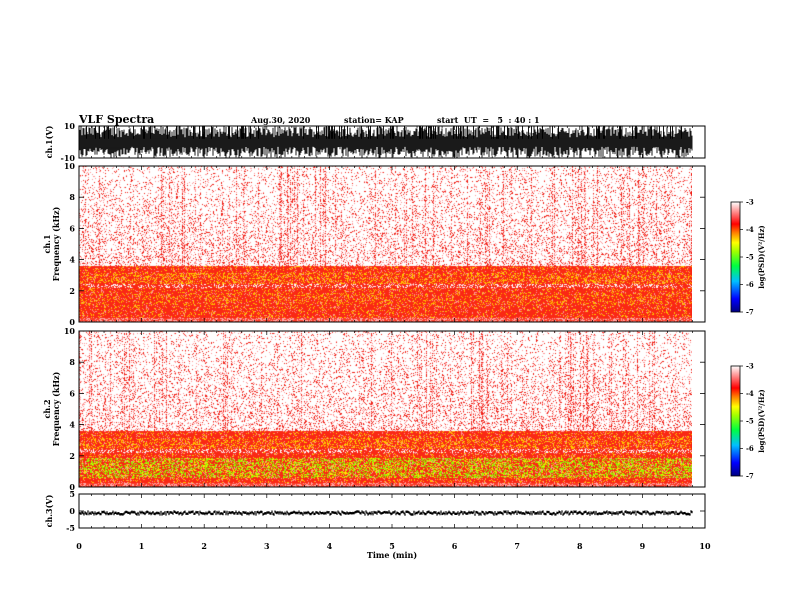 This screenshot has width=792, height=612. What do you see at coordinates (643, 546) in the screenshot?
I see `x-tick-label: 9` at bounding box center [643, 546].